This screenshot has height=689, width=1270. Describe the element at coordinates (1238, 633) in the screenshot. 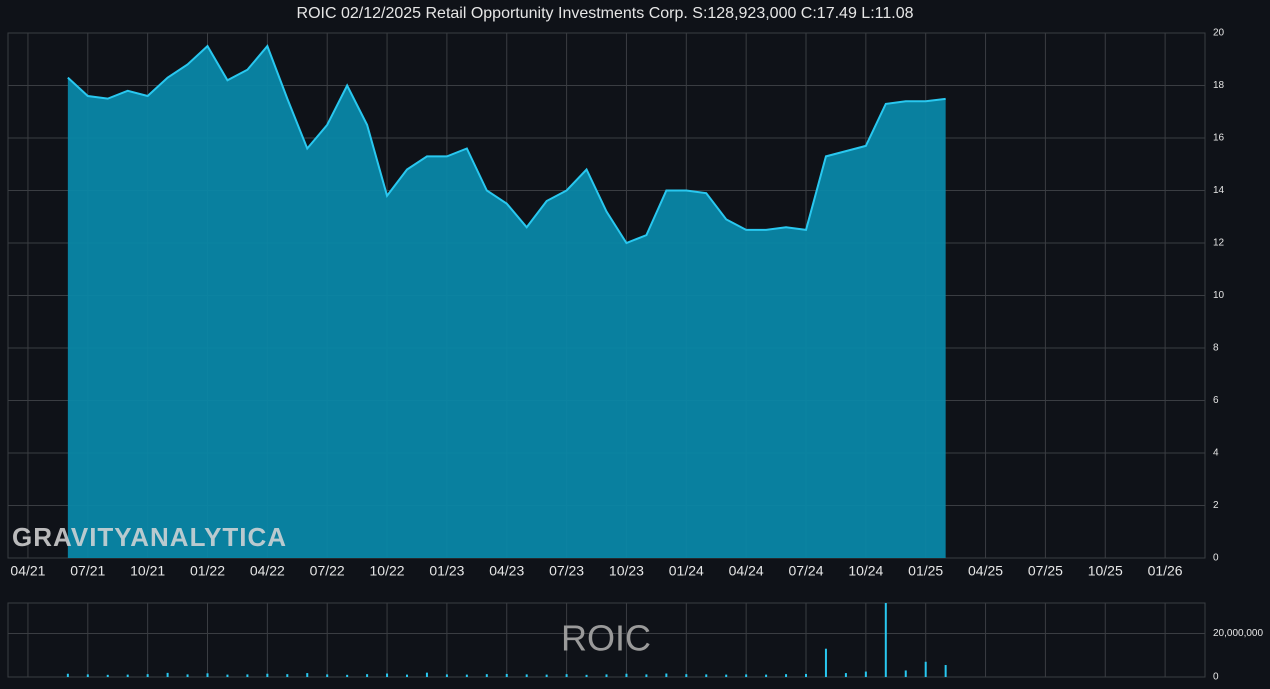

I see `y-tick-label: 20,000,000` at that location.